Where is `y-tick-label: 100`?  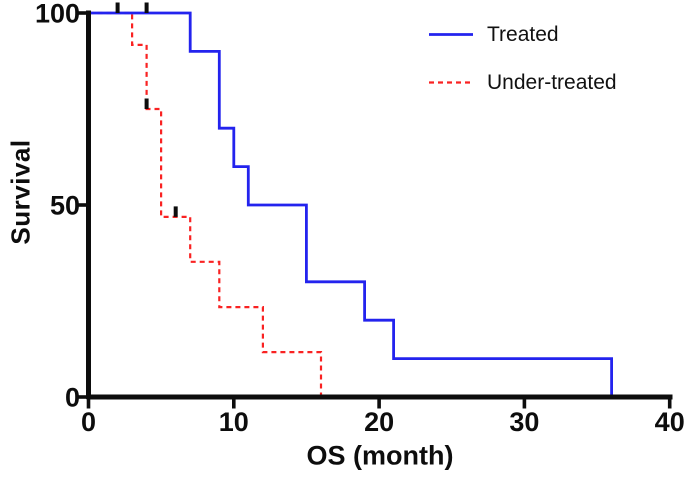
y-tick-label: 100 is located at coordinates (57, 14).